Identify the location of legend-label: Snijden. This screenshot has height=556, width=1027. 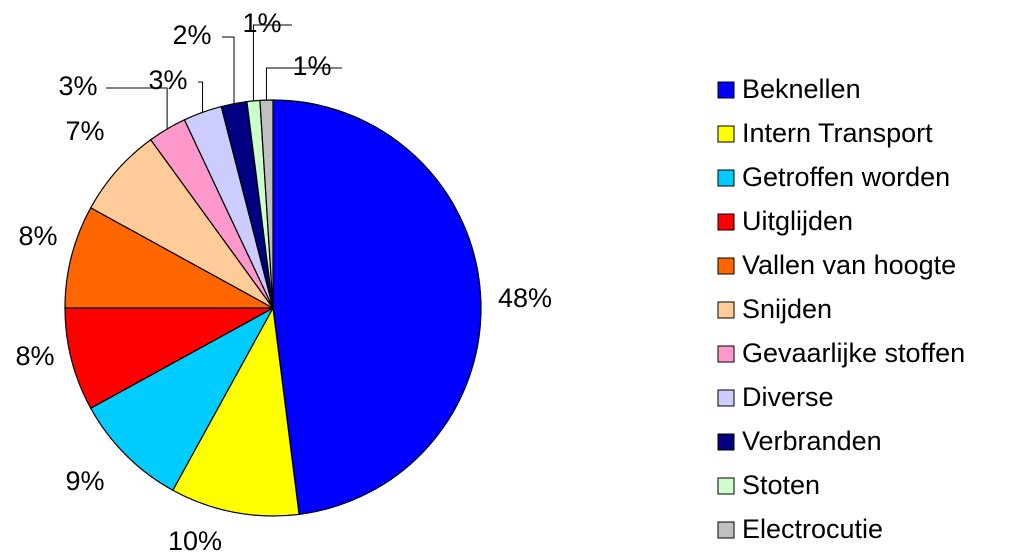
(787, 309).